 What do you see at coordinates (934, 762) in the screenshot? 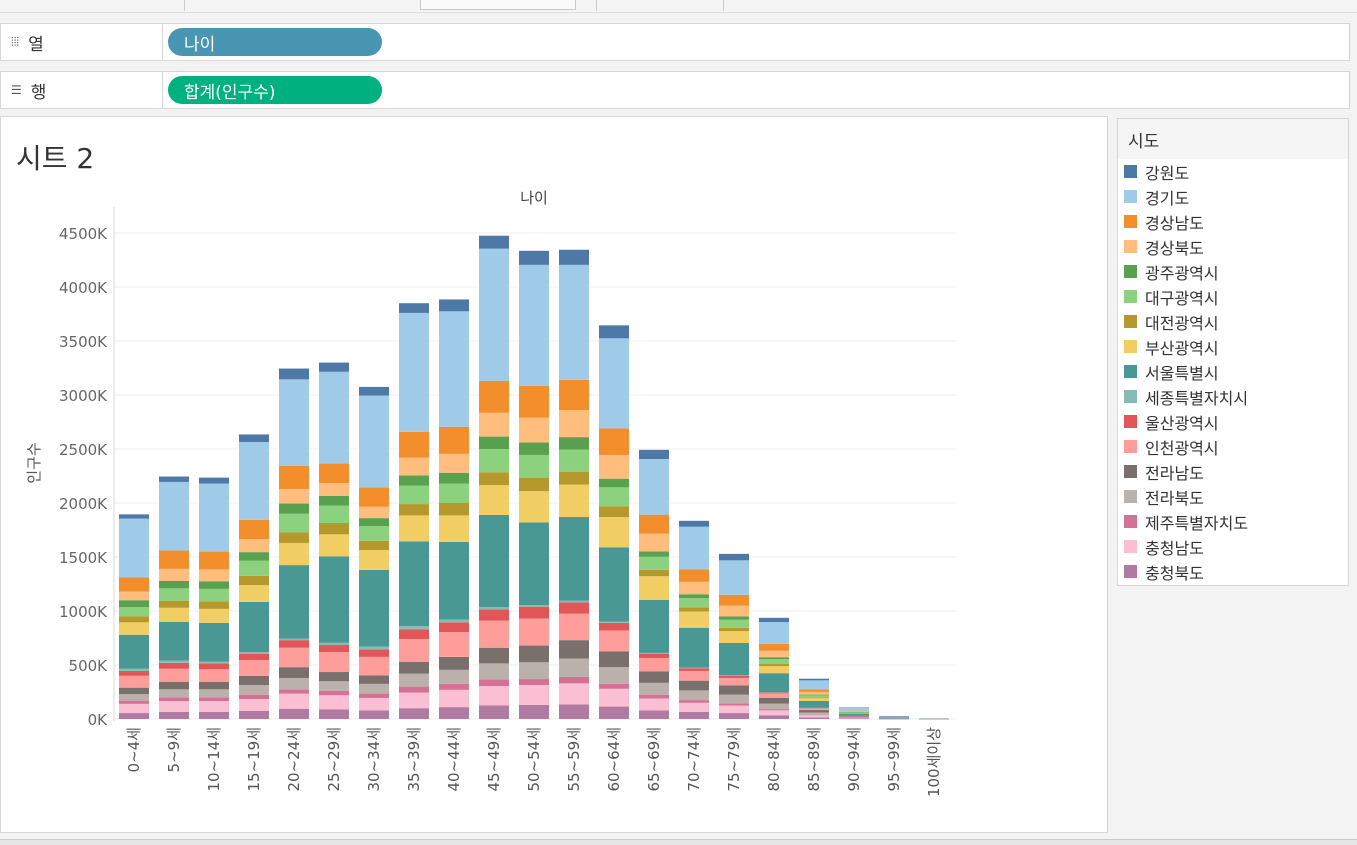
I see `x-tick-label: 100세이상` at bounding box center [934, 762].